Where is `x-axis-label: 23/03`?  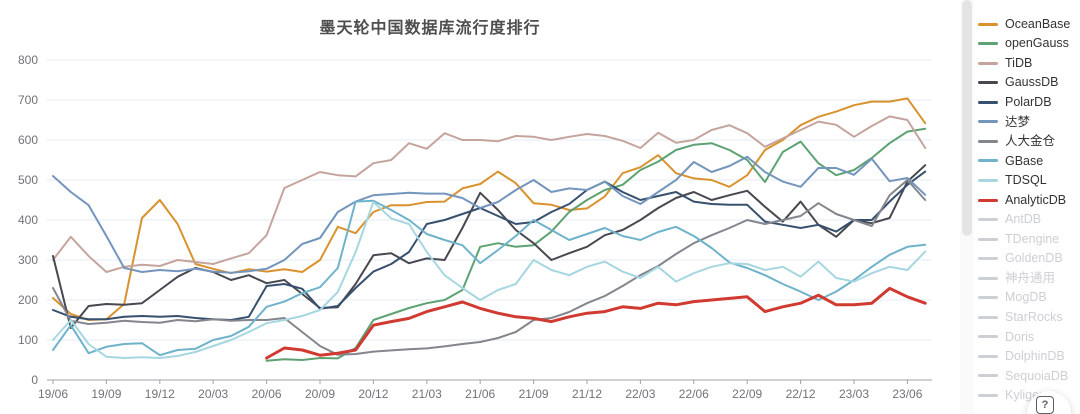 x-axis-label: 23/03 is located at coordinates (854, 394).